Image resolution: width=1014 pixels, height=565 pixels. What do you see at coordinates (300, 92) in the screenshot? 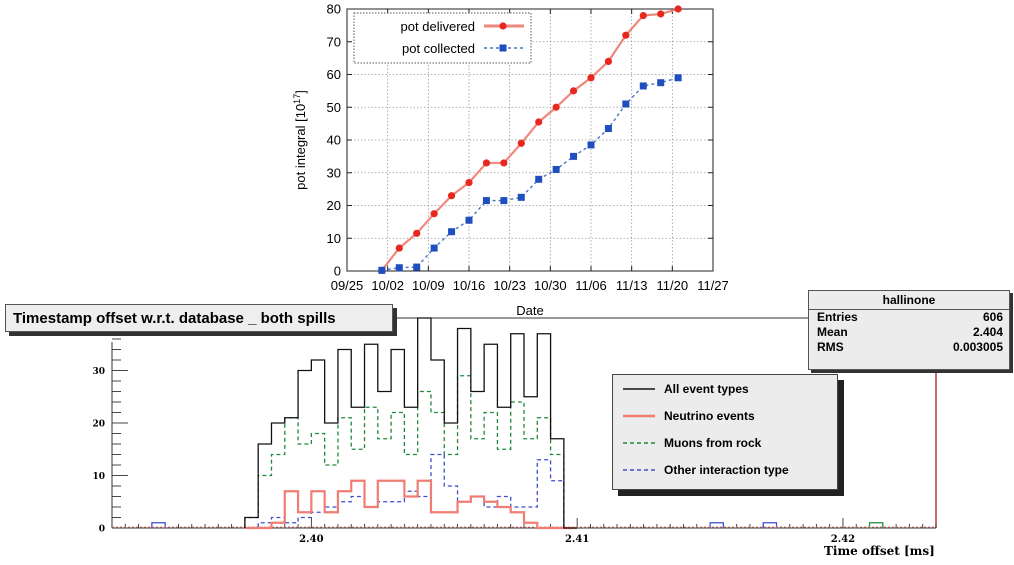
I see `pot-y-axis-title-tail: ]` at bounding box center [300, 92].